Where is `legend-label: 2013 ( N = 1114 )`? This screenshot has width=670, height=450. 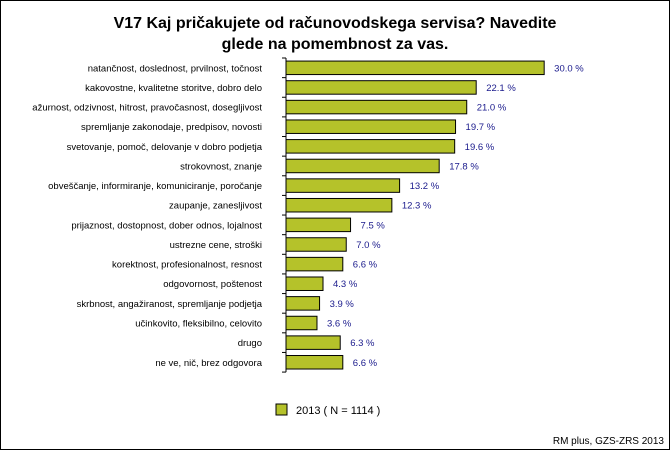
legend-label: 2013 ( N = 1114 ) is located at coordinates (338, 411).